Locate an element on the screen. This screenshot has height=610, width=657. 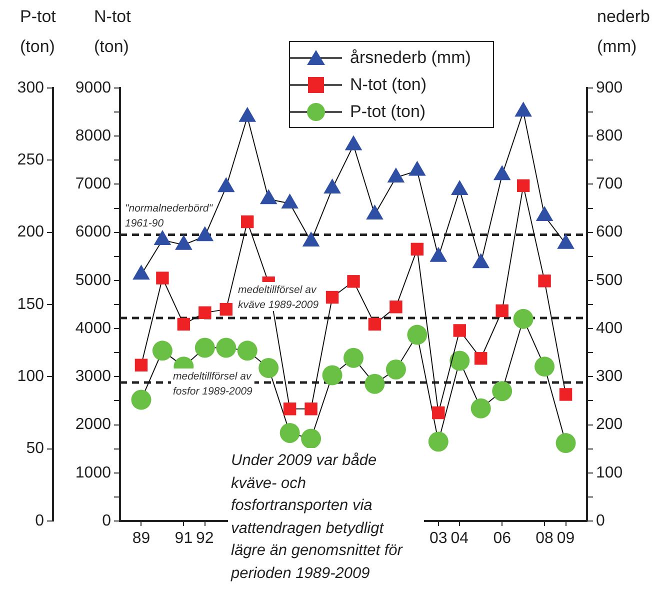
y3-tick-label: 0 is located at coordinates (39, 521).